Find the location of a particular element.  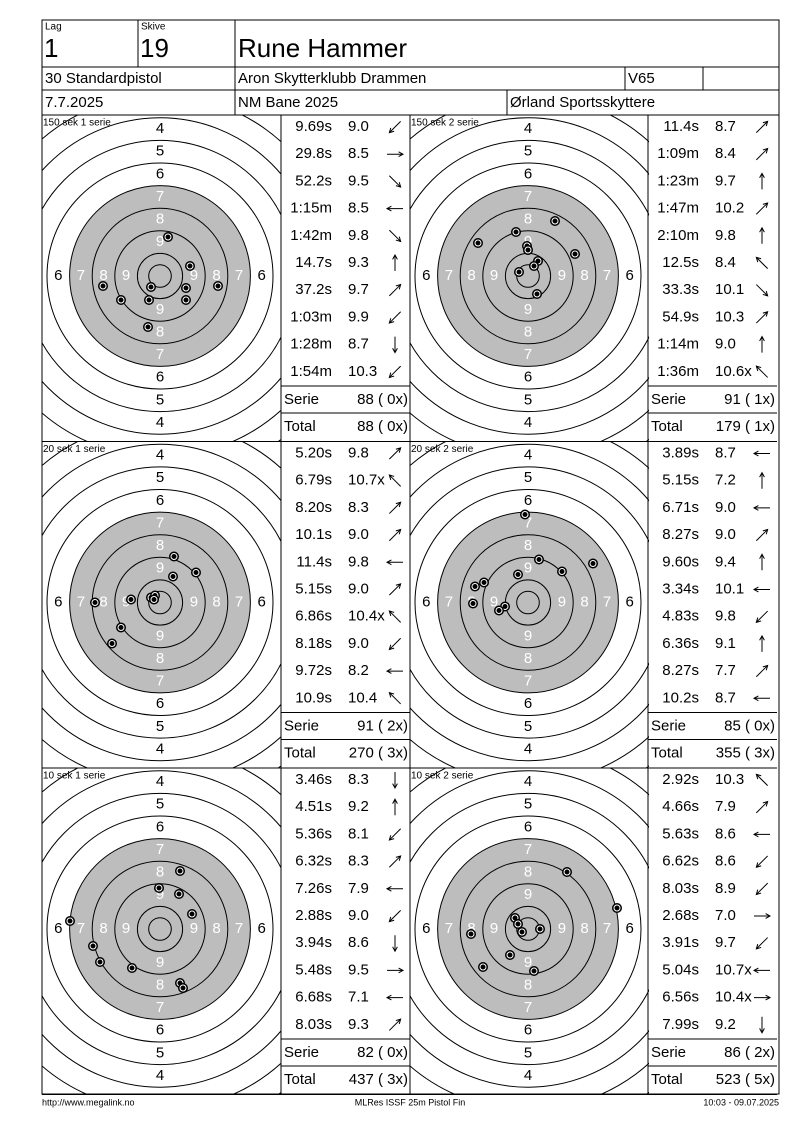

serie-label: Serie is located at coordinates (301, 1052).